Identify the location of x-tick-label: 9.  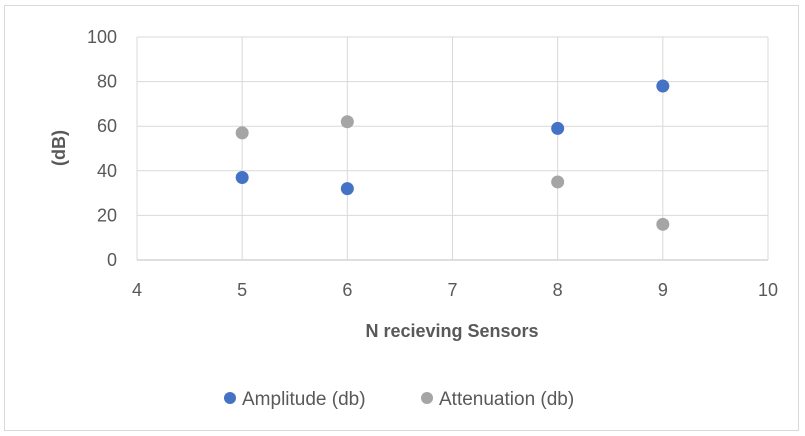
(663, 290).